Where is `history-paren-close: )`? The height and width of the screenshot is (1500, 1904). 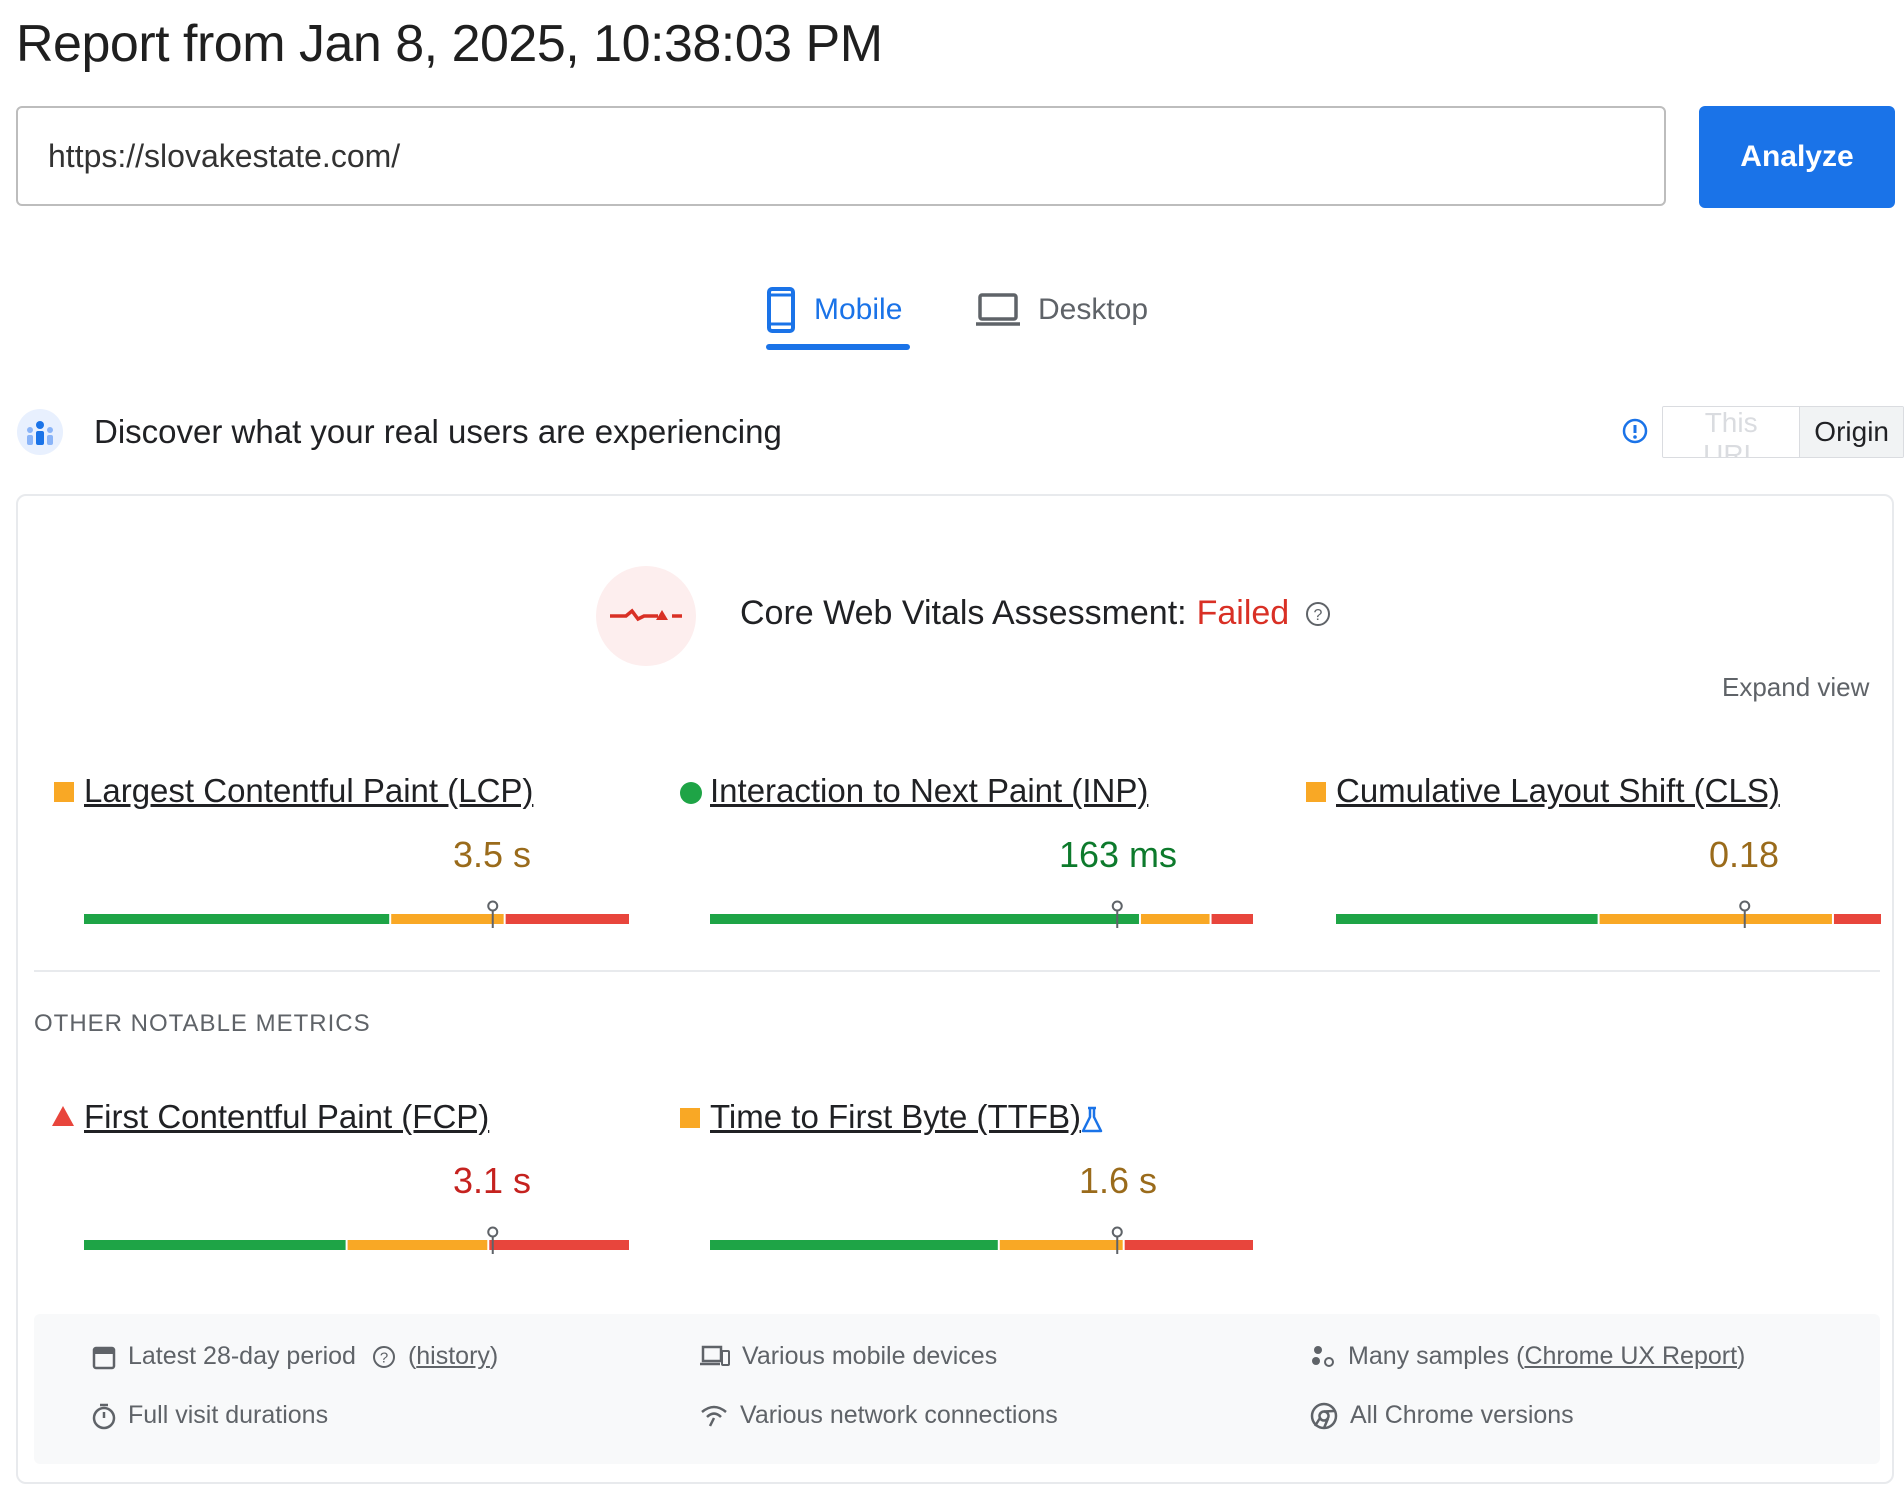
history-paren-close: ) is located at coordinates (494, 1356).